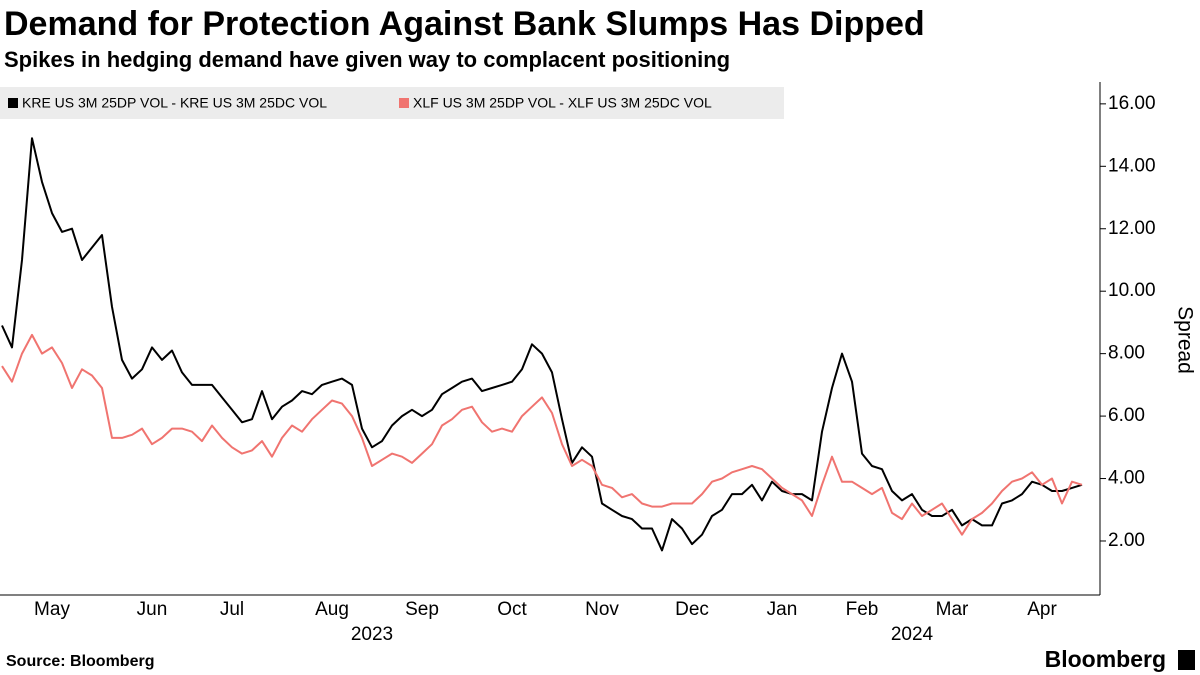 The height and width of the screenshot is (675, 1200). What do you see at coordinates (562, 103) in the screenshot?
I see `legend-label: XLF US 3M 25DP VOL - XLF US 3M 25DC VOL` at bounding box center [562, 103].